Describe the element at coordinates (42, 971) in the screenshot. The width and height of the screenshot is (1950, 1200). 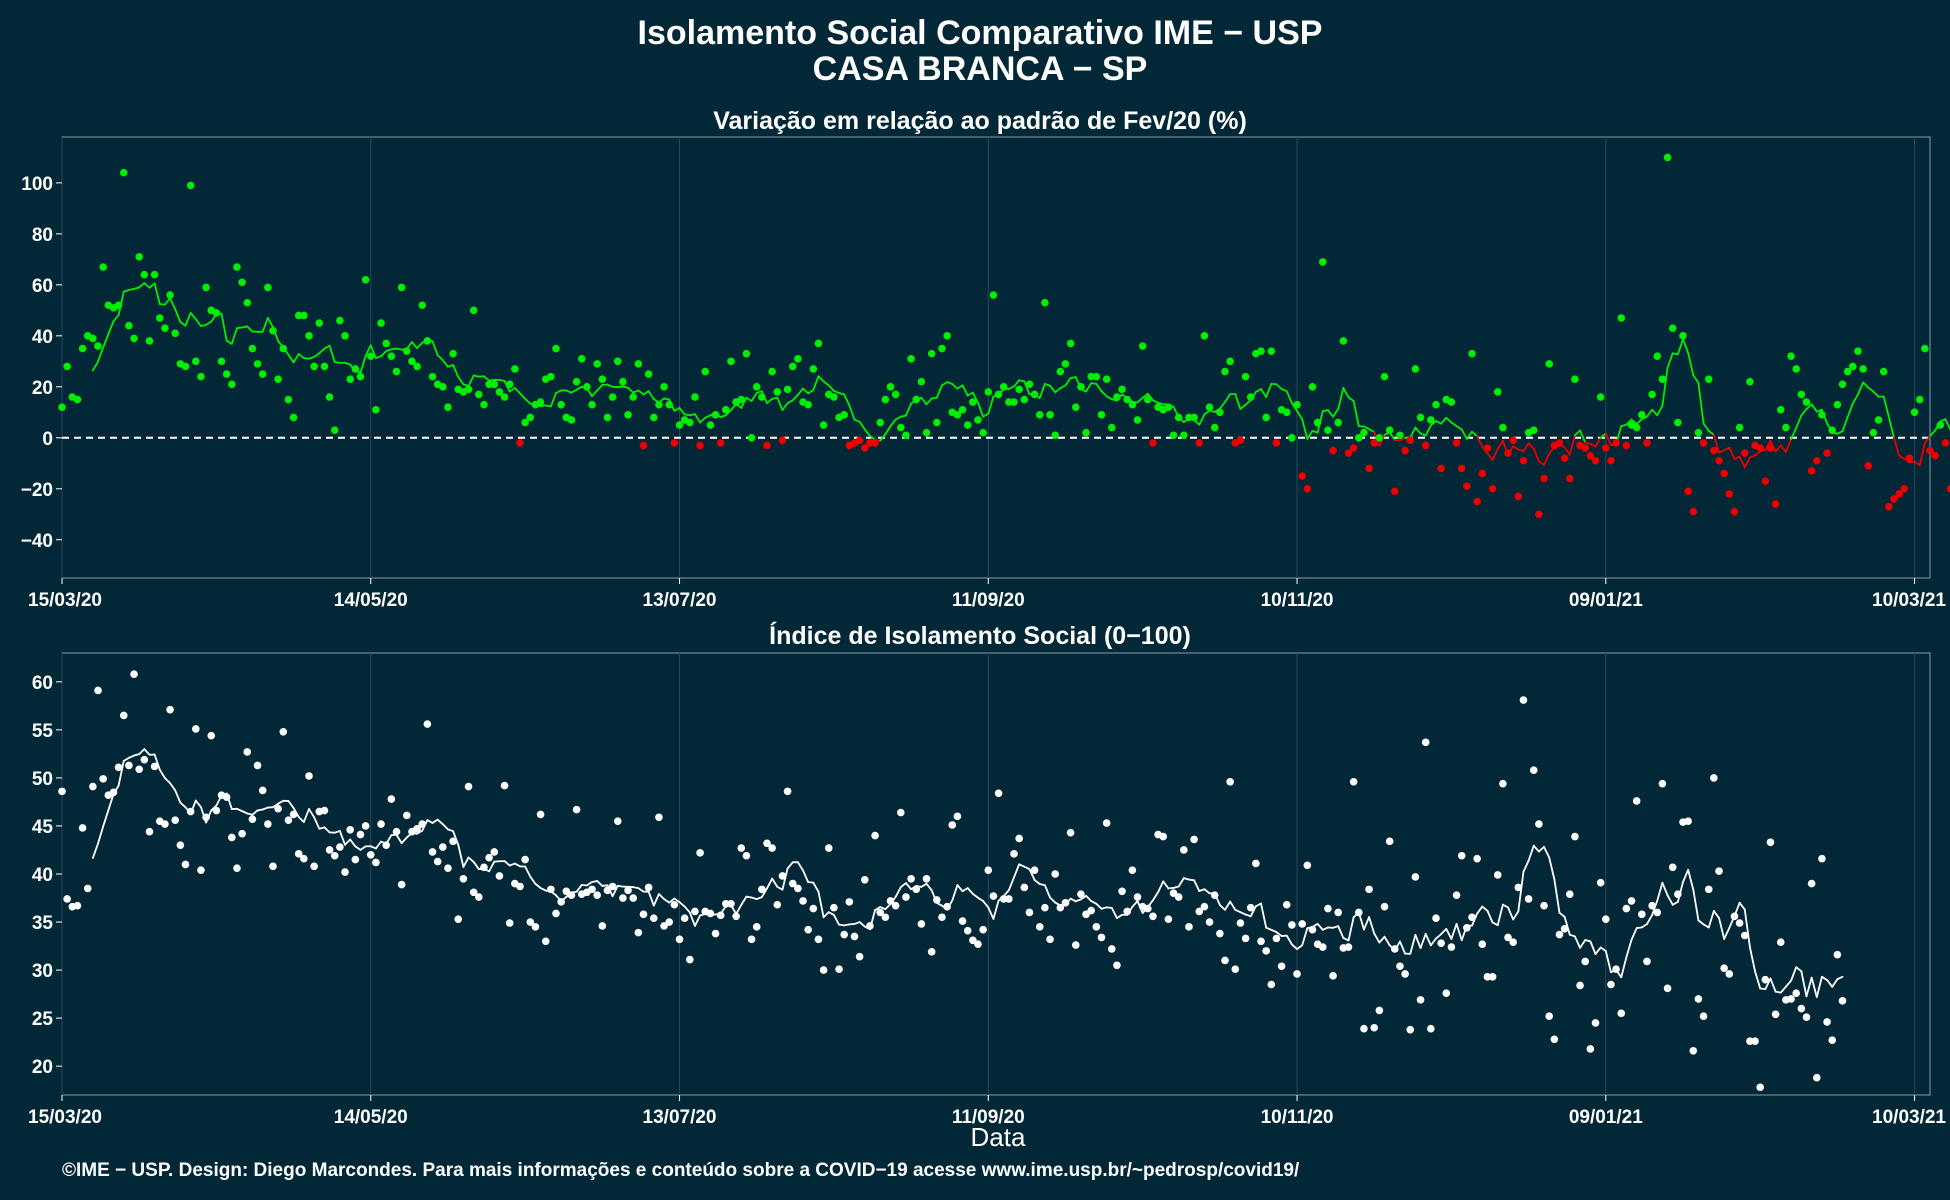
I see `y-tick-label: 30` at that location.